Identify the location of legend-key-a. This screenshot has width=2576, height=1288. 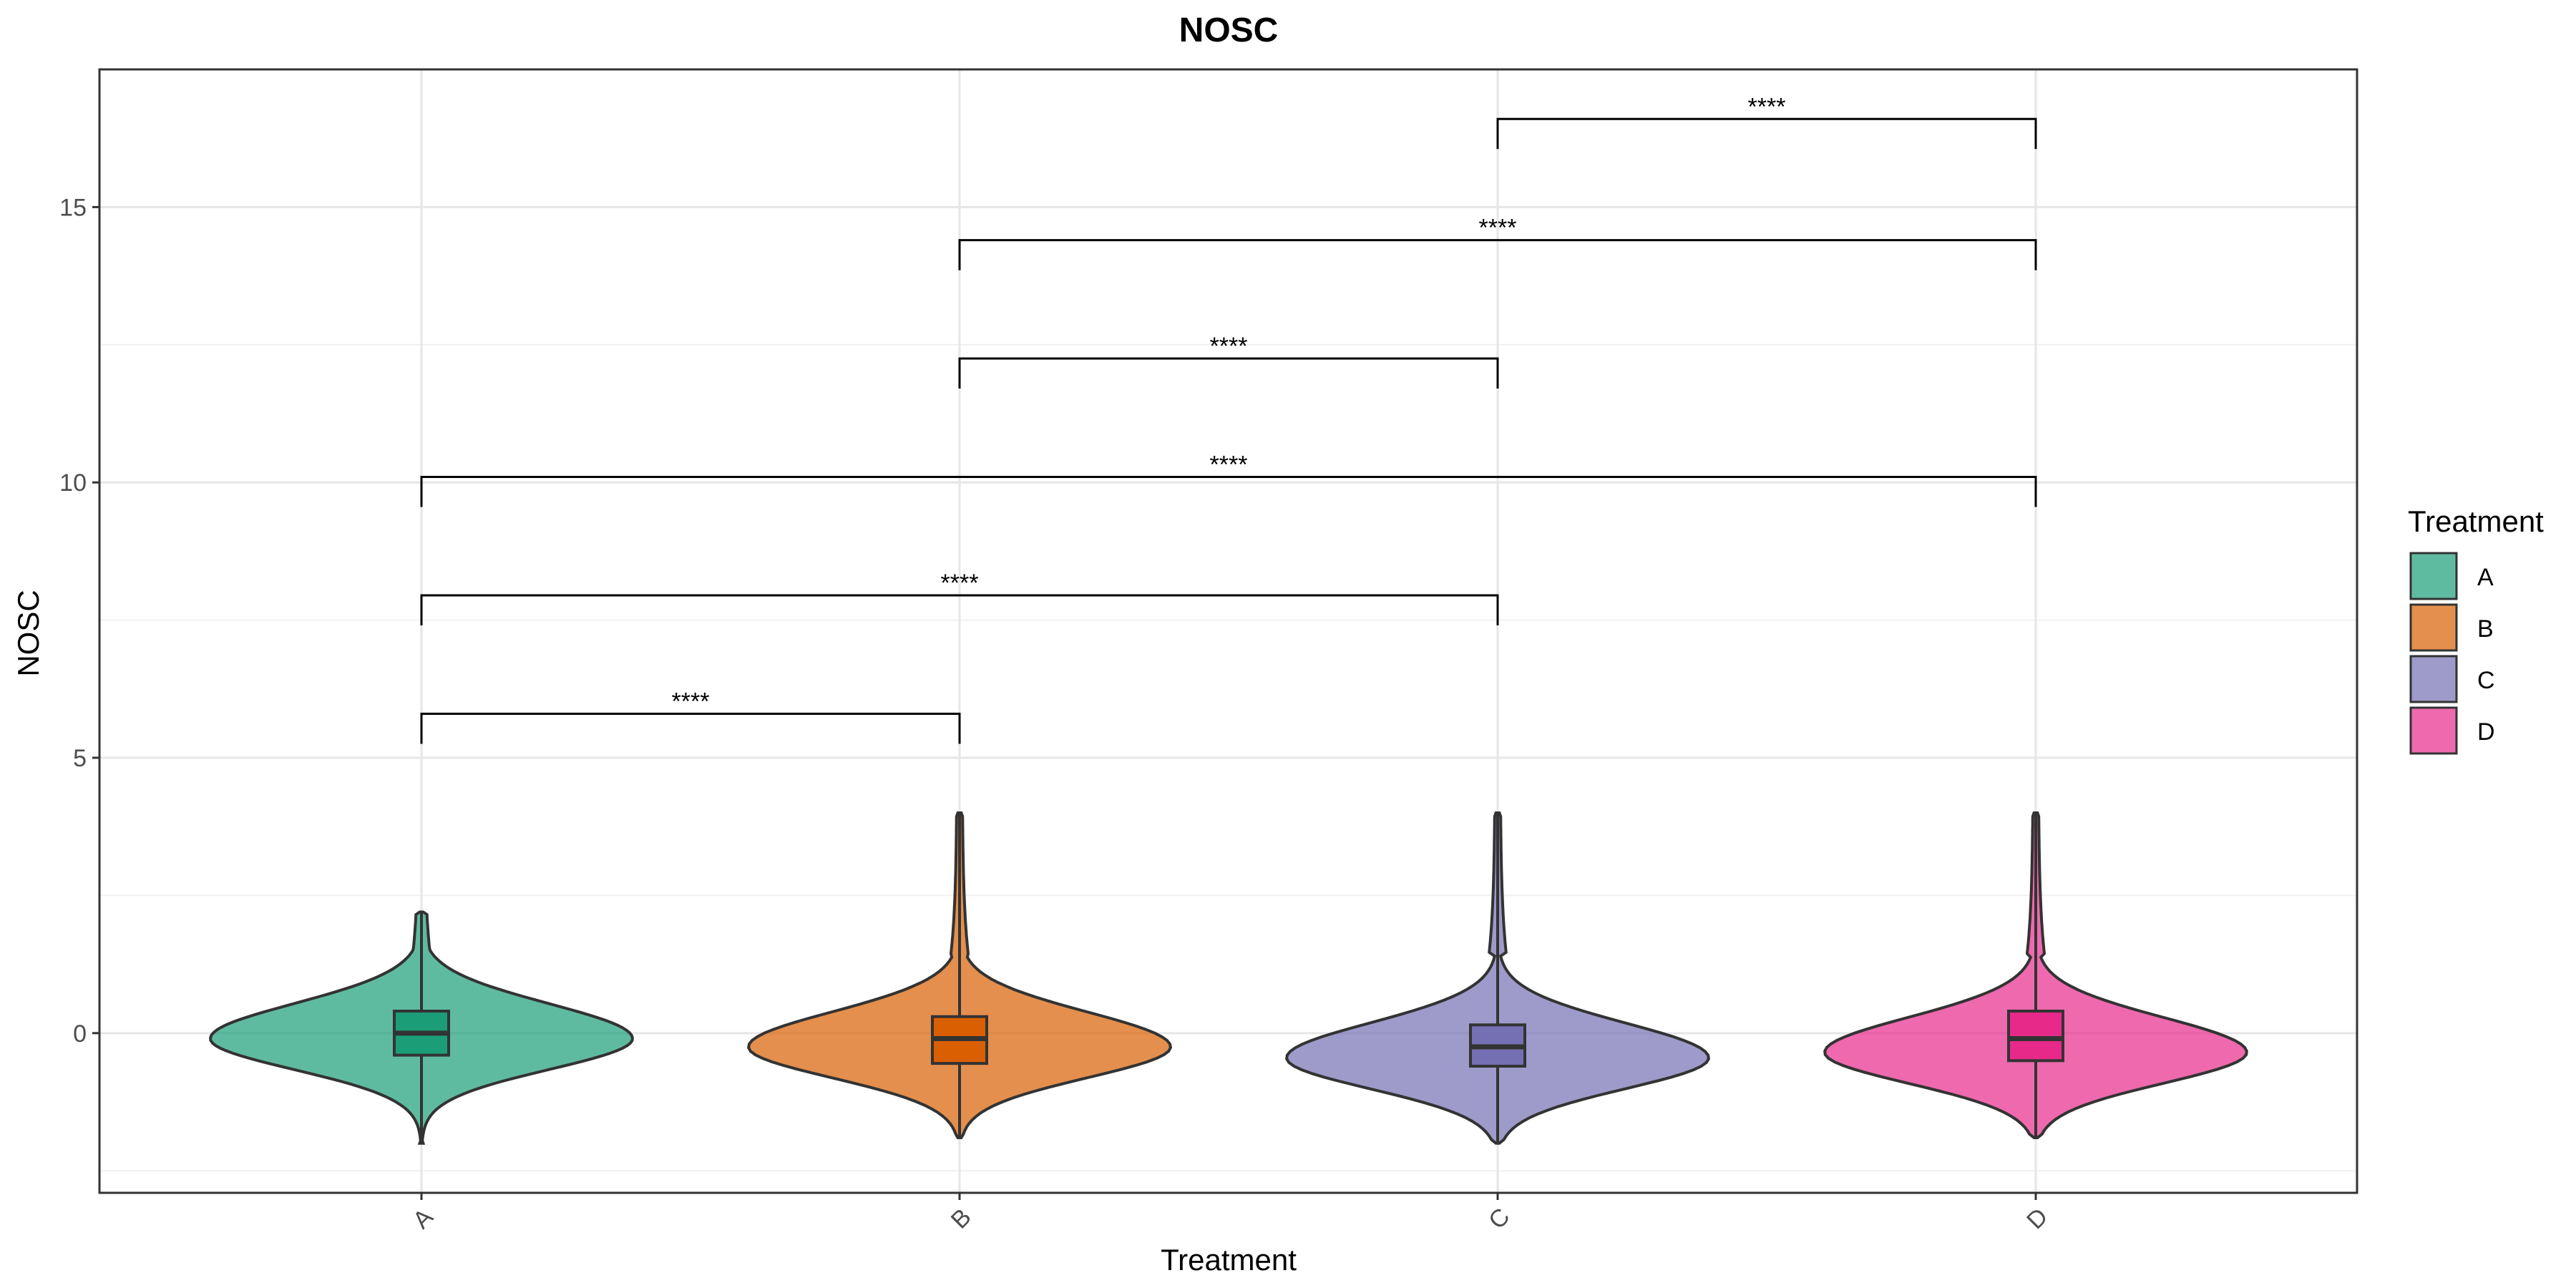
(2433, 576).